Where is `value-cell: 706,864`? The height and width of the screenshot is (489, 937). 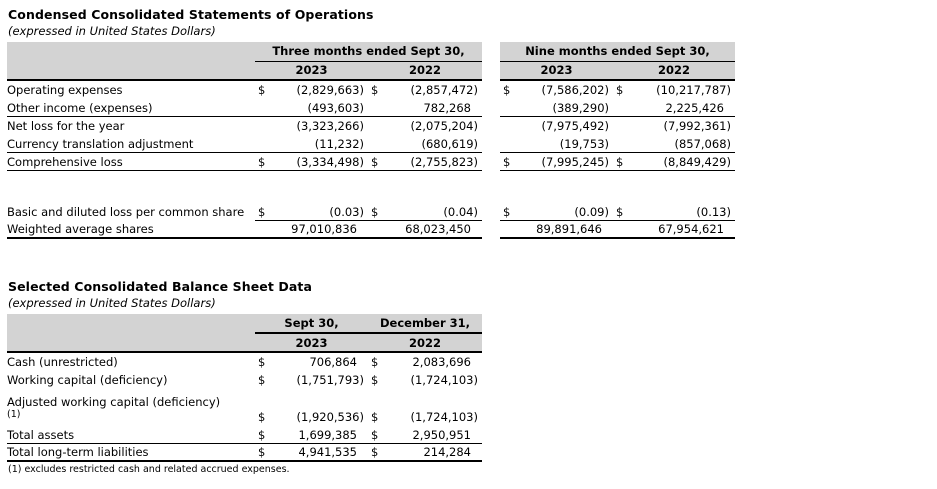
value-cell: 706,864 is located at coordinates (333, 362).